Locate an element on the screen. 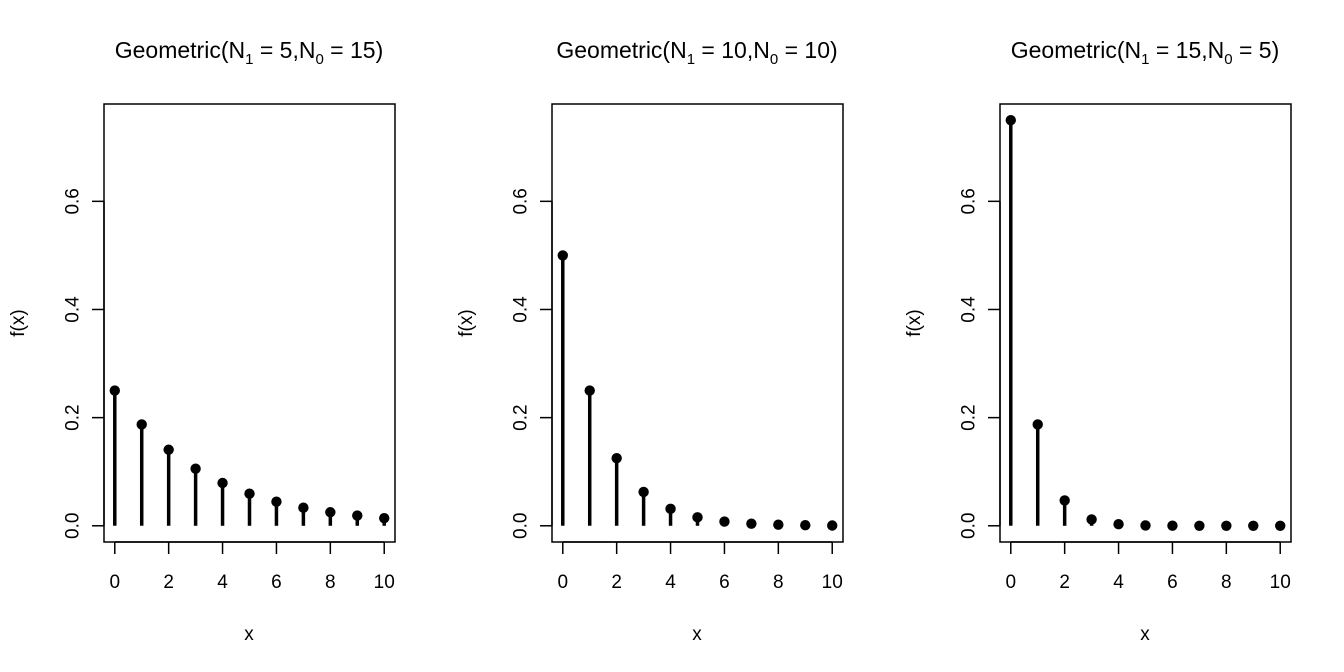  panel-title: Geometric(N1 = 5,N0 = 15) is located at coordinates (249, 52).